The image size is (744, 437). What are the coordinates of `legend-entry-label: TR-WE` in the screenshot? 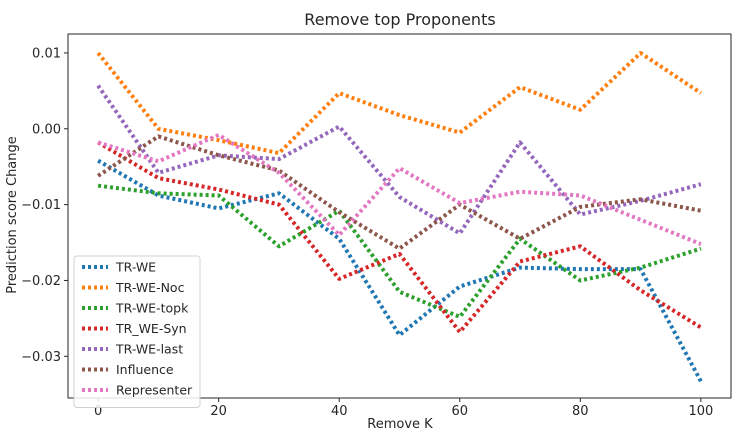 It's located at (135, 267).